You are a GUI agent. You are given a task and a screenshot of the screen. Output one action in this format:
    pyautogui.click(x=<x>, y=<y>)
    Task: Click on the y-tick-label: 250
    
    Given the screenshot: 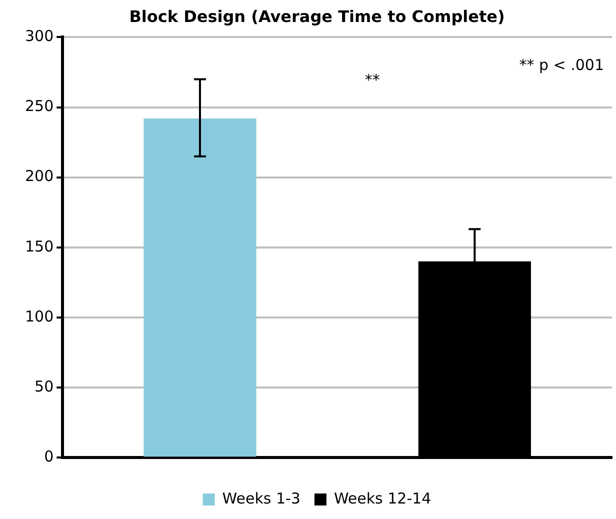 What is the action you would take?
    pyautogui.click(x=39, y=106)
    